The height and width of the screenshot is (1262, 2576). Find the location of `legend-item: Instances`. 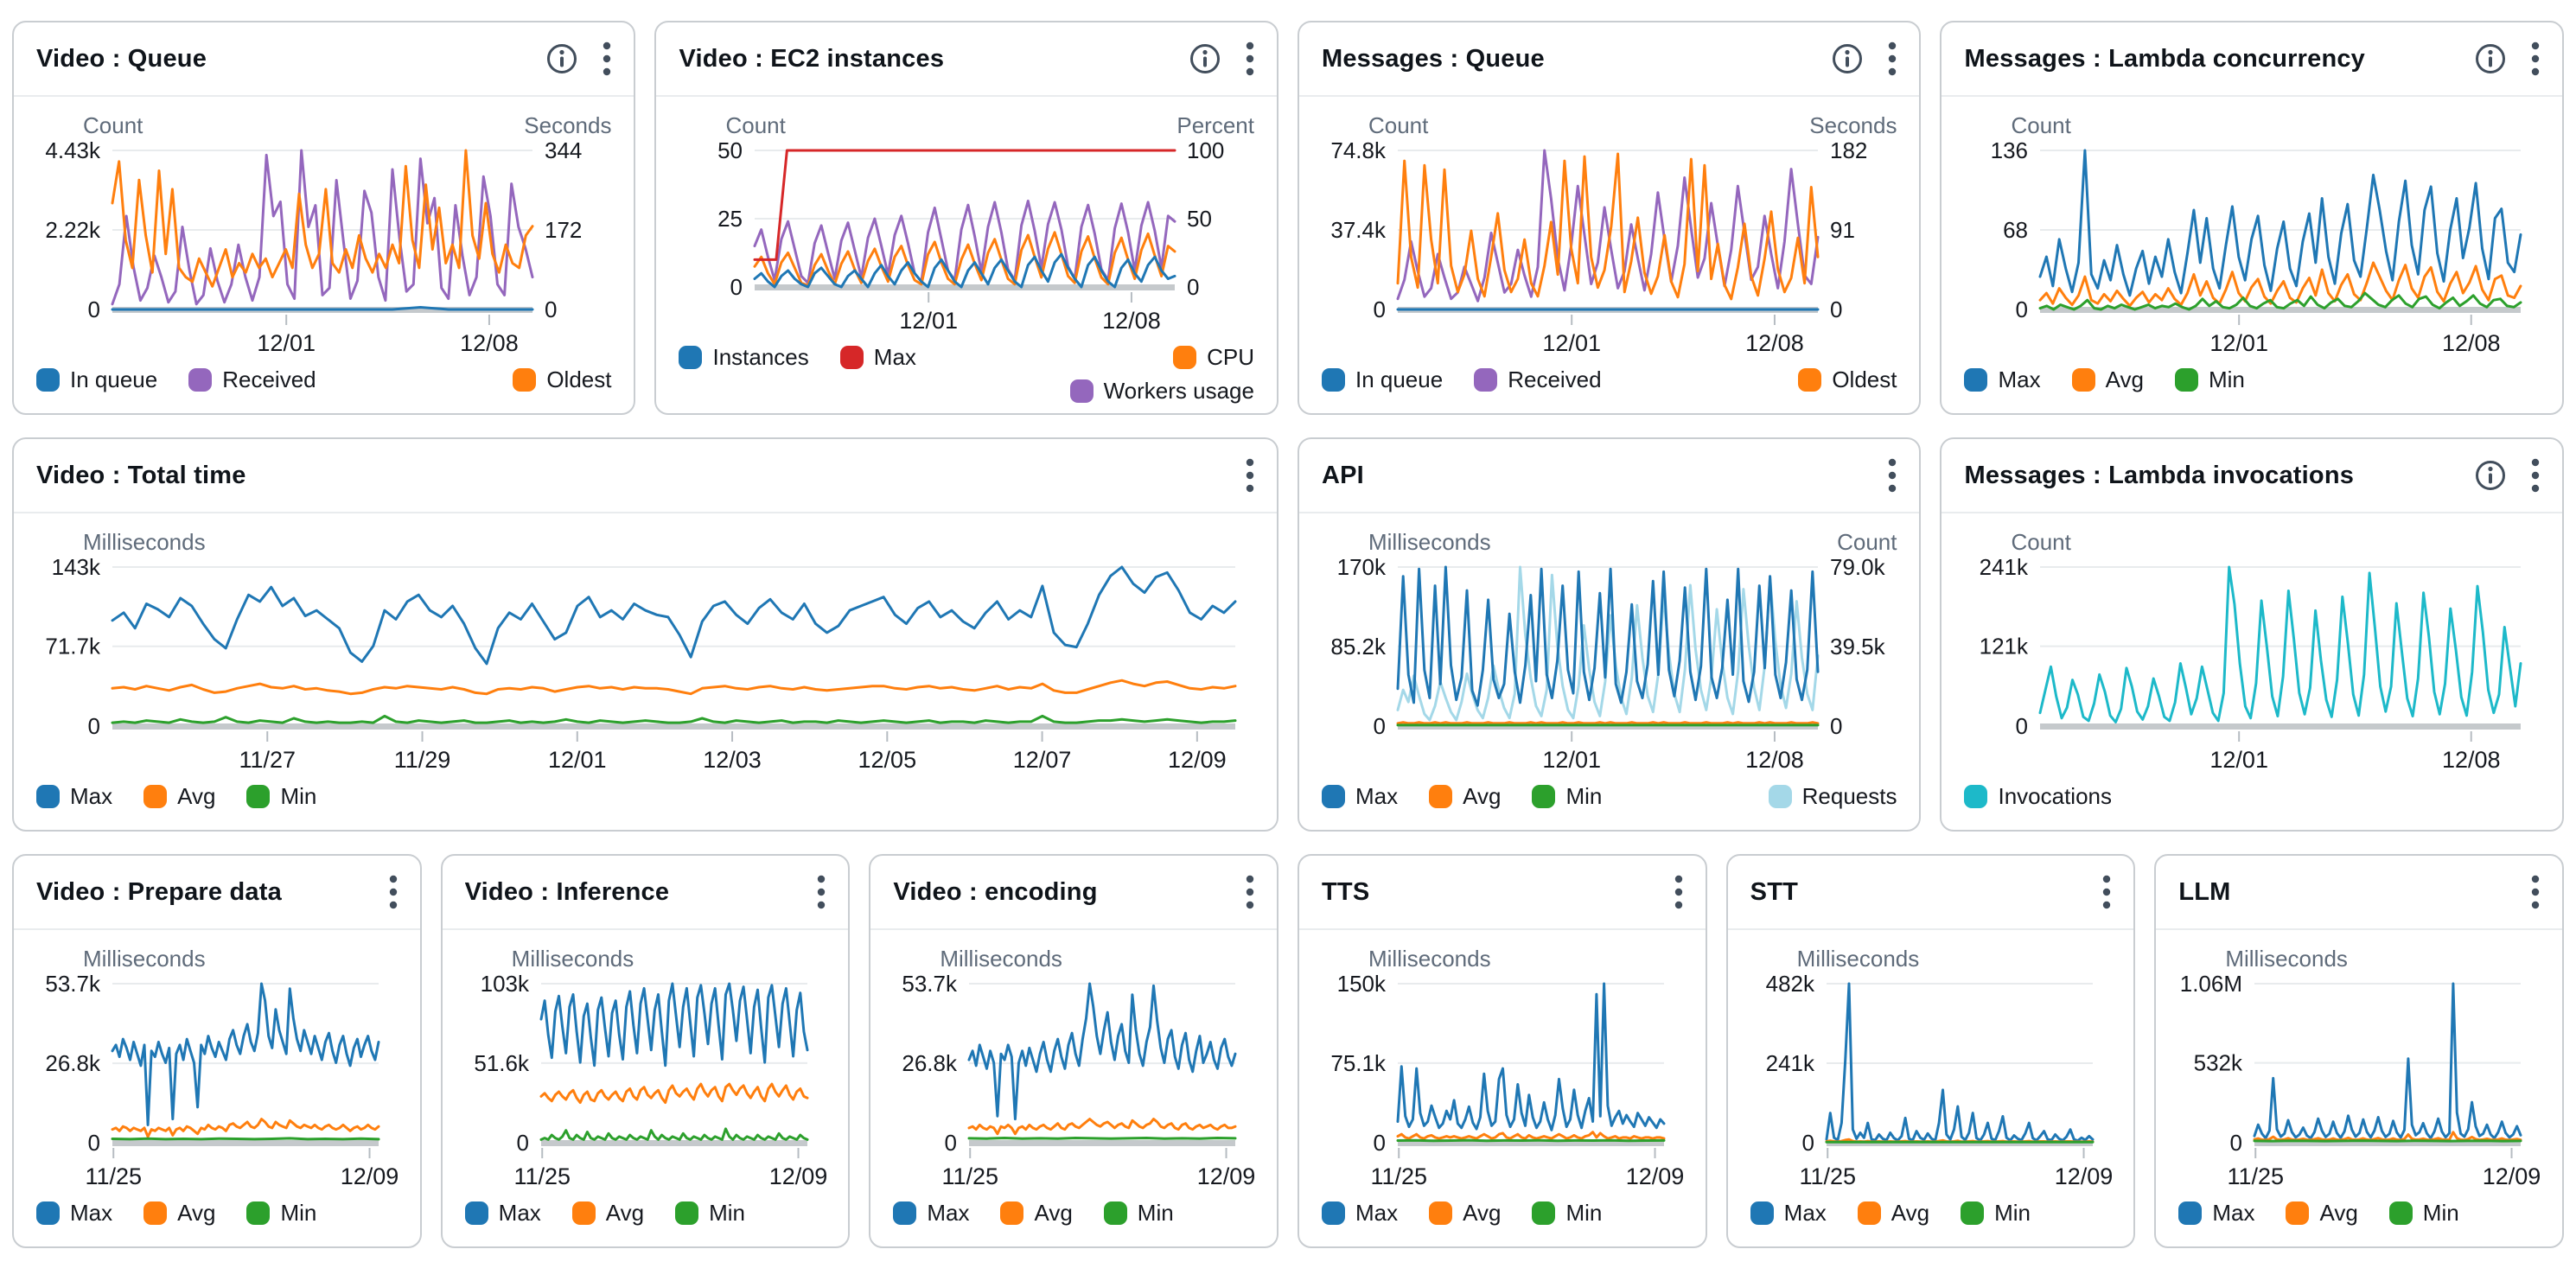

legend-item: Instances is located at coordinates (744, 357).